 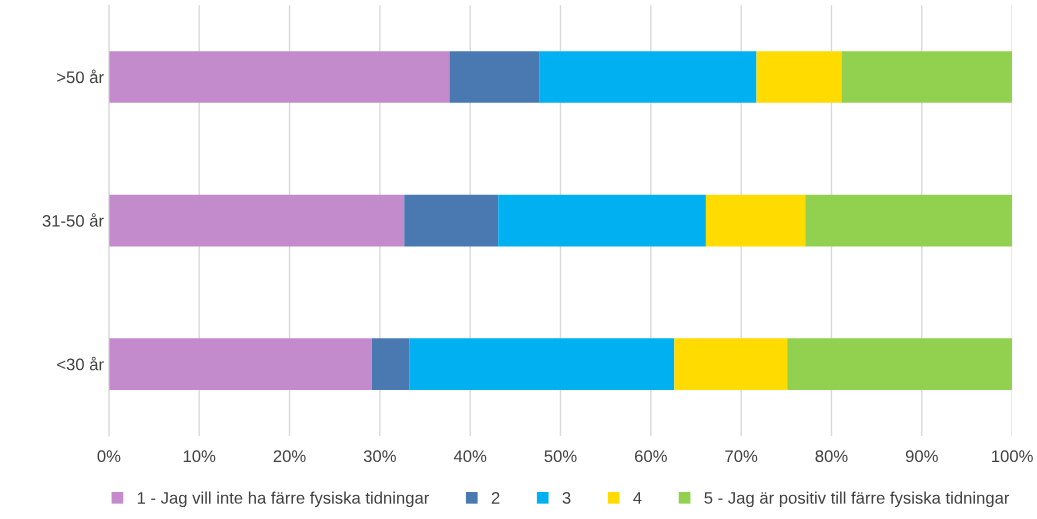 What do you see at coordinates (741, 456) in the screenshot?
I see `x-tick-label: 70%` at bounding box center [741, 456].